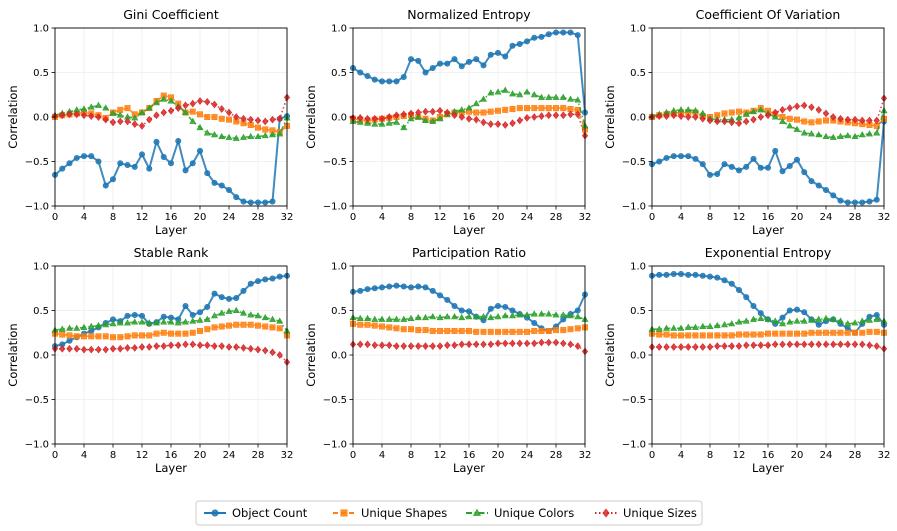  I want to click on x-tick-label: 28, so click(556, 455).